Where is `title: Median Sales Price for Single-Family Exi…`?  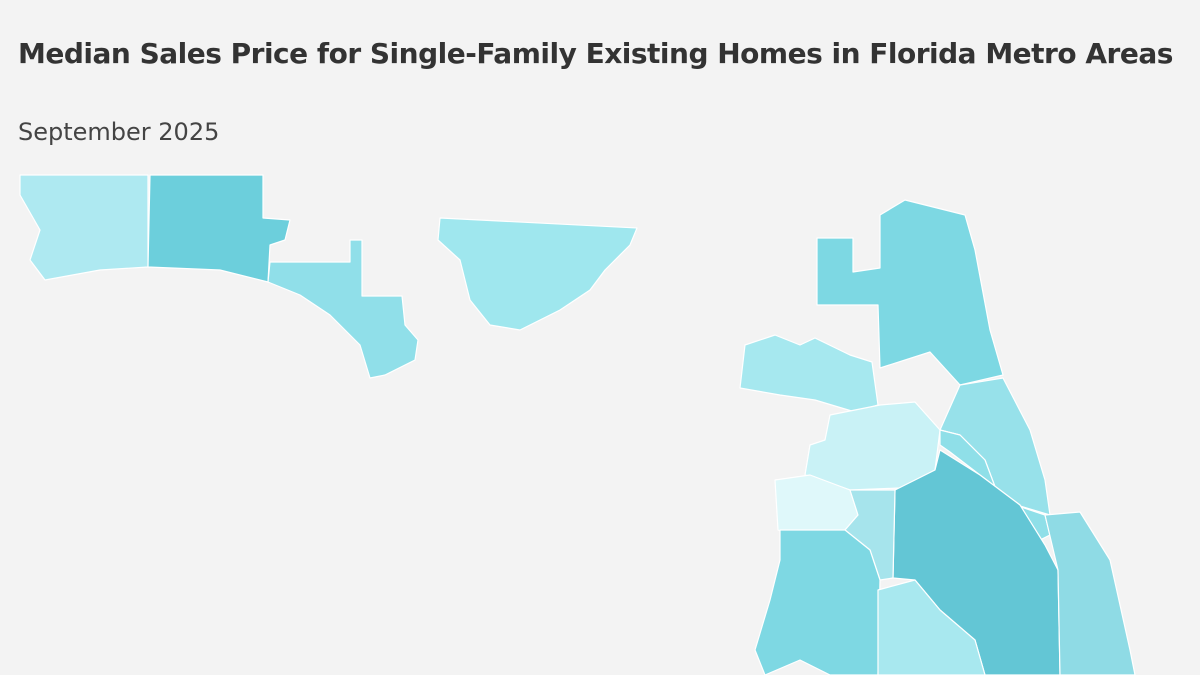 title: Median Sales Price for Single-Family Exi… is located at coordinates (595, 53).